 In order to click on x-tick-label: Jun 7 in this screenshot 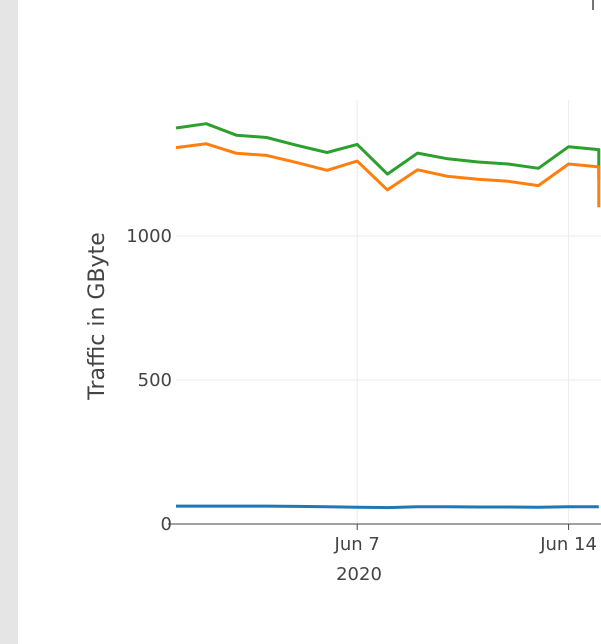, I will do `click(357, 544)`.